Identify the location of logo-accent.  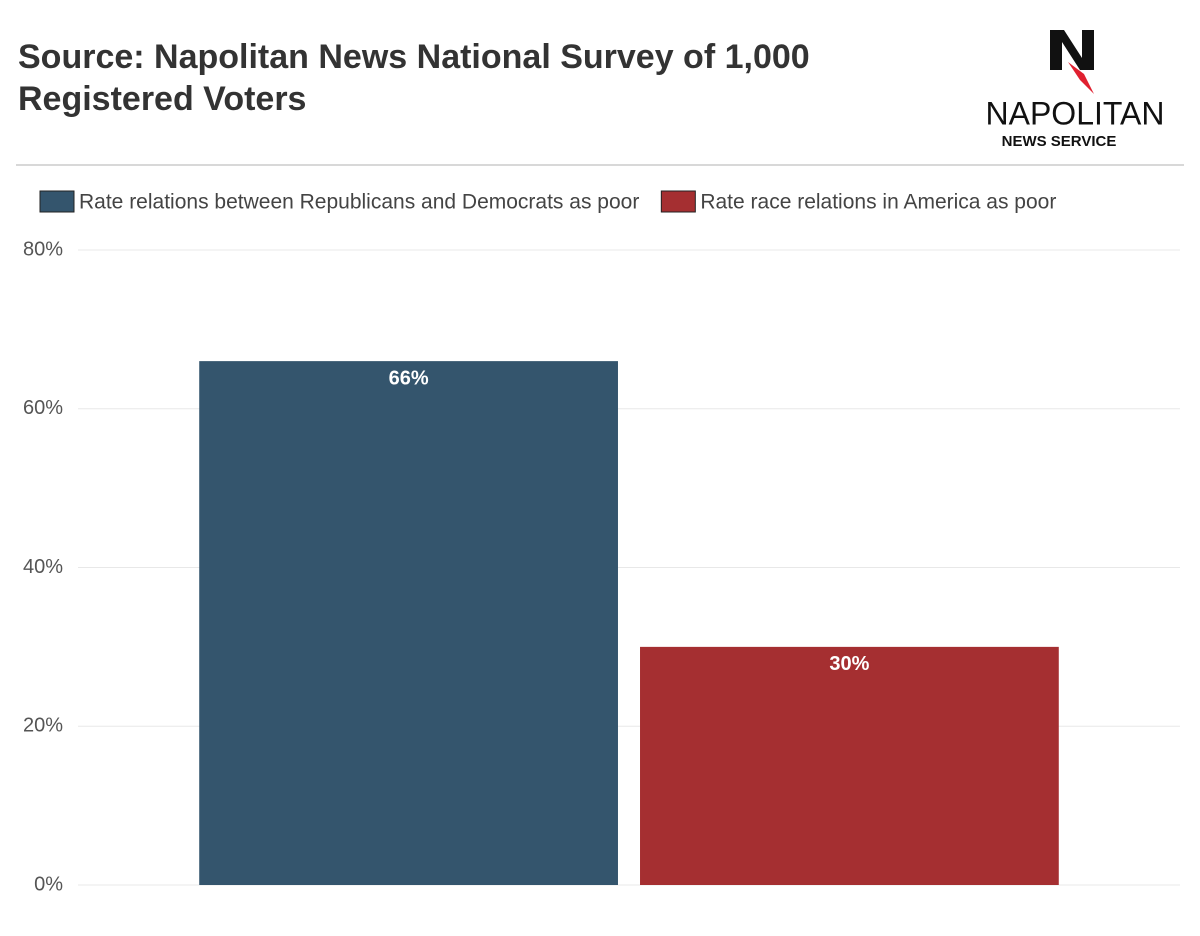
(1081, 78).